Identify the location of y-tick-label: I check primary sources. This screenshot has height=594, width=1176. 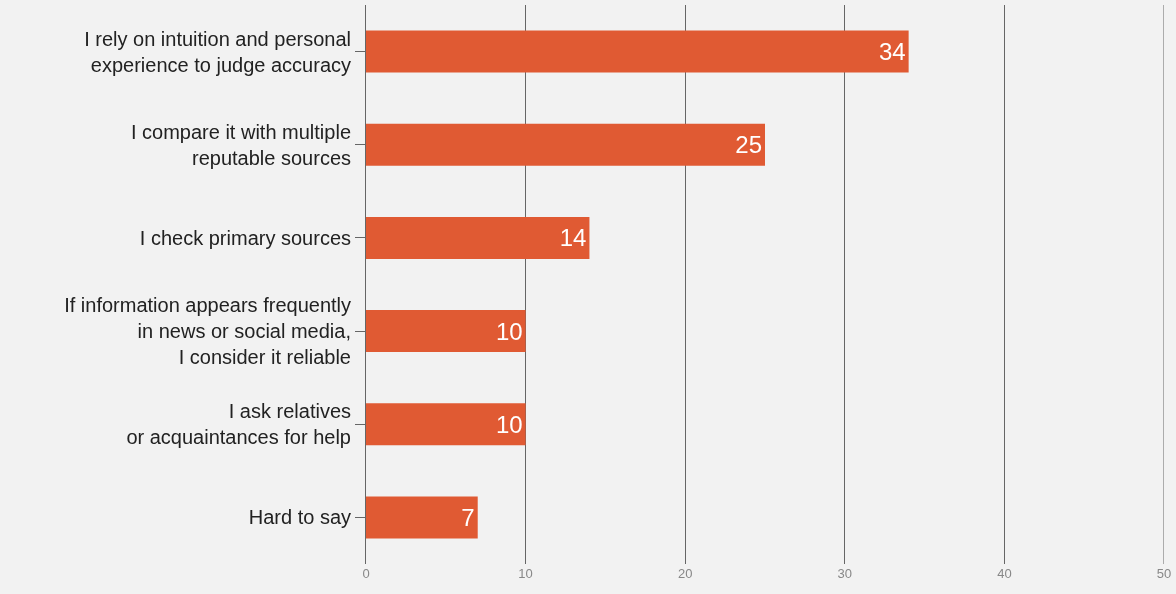
(245, 237).